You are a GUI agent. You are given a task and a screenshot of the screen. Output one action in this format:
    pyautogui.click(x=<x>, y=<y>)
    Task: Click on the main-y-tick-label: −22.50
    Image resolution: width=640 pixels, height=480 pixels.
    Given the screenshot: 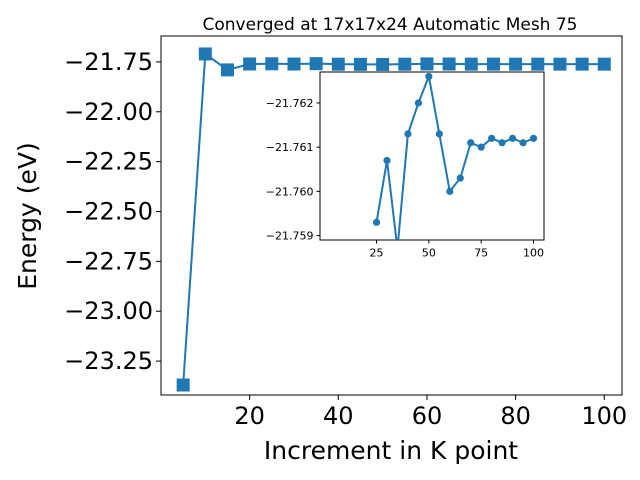 What is the action you would take?
    pyautogui.click(x=108, y=212)
    